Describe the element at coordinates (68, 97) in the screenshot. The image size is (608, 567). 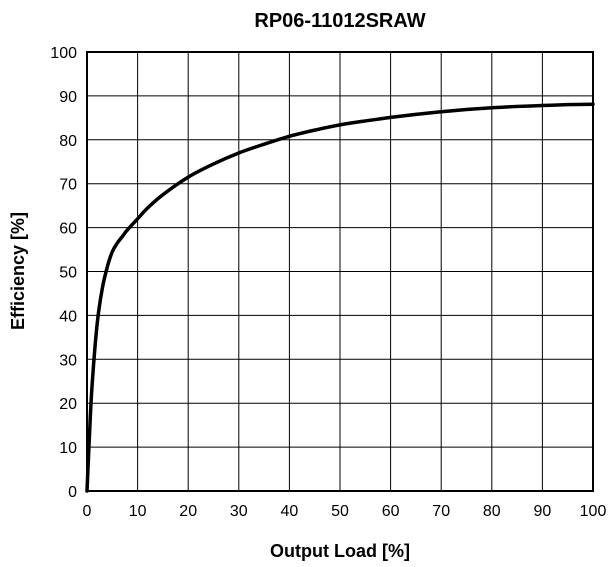
I see `y-tick-label: 90` at that location.